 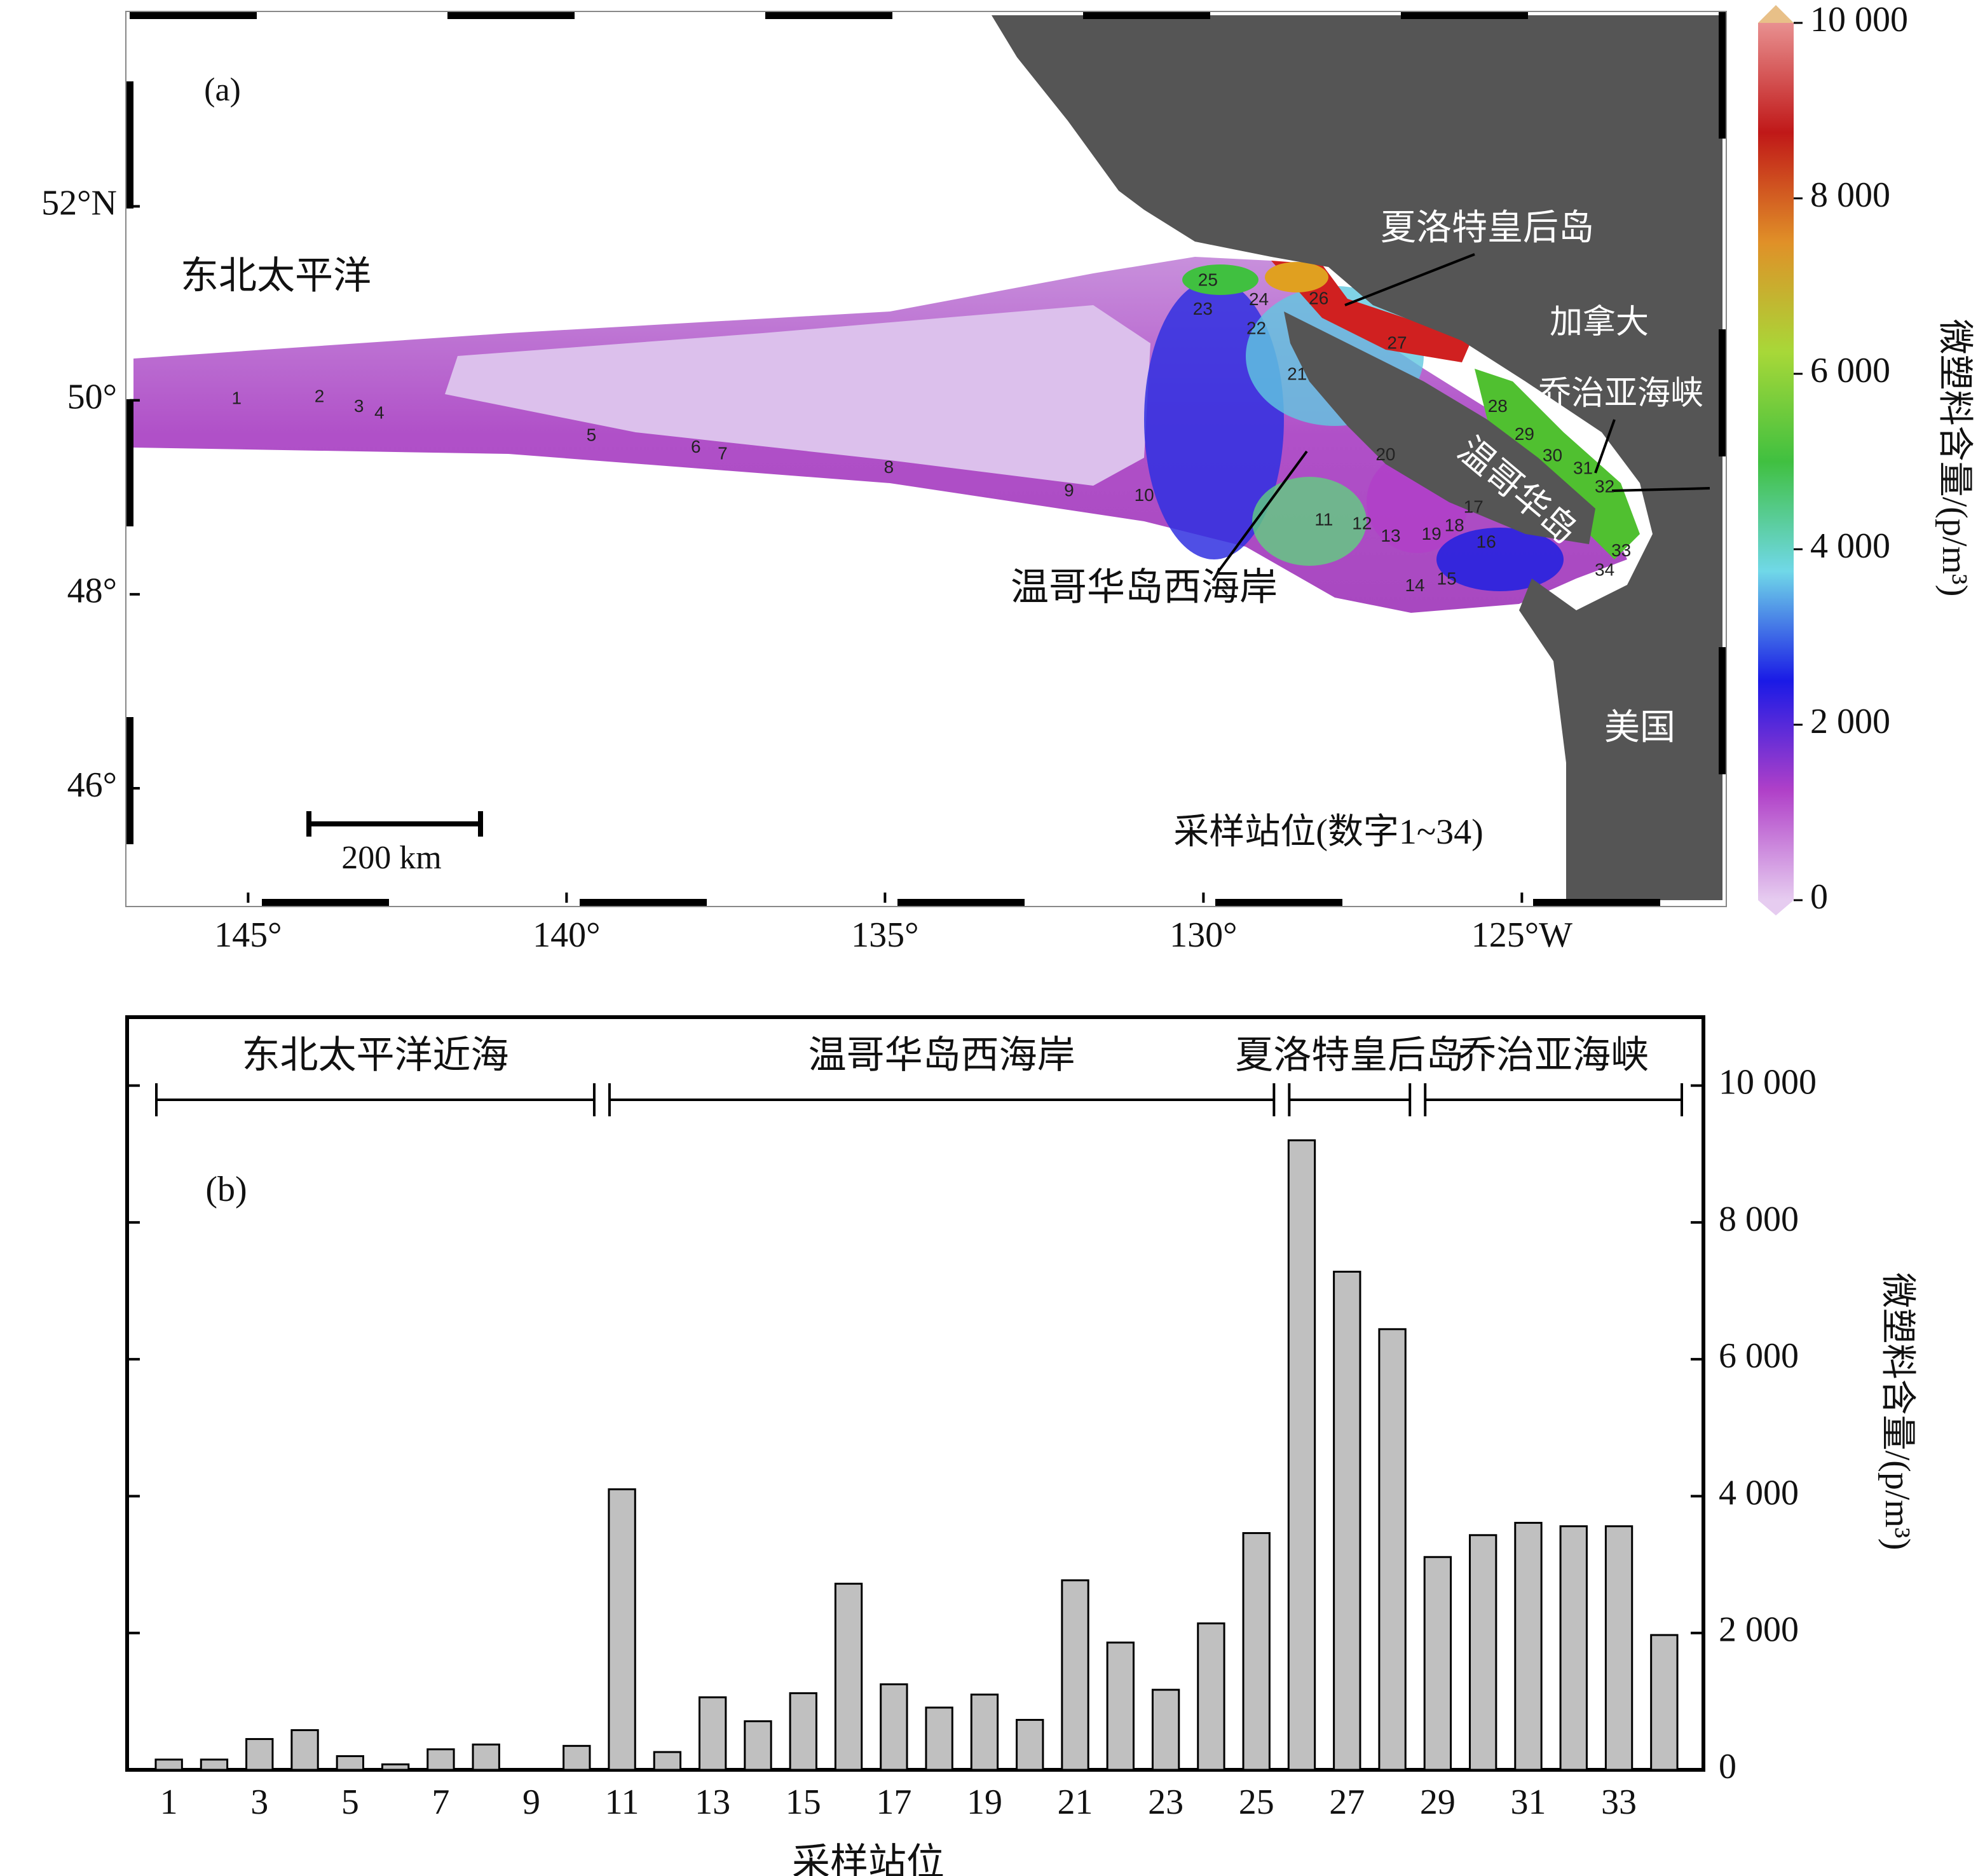 I want to click on station-label: 12, so click(x=1362, y=523).